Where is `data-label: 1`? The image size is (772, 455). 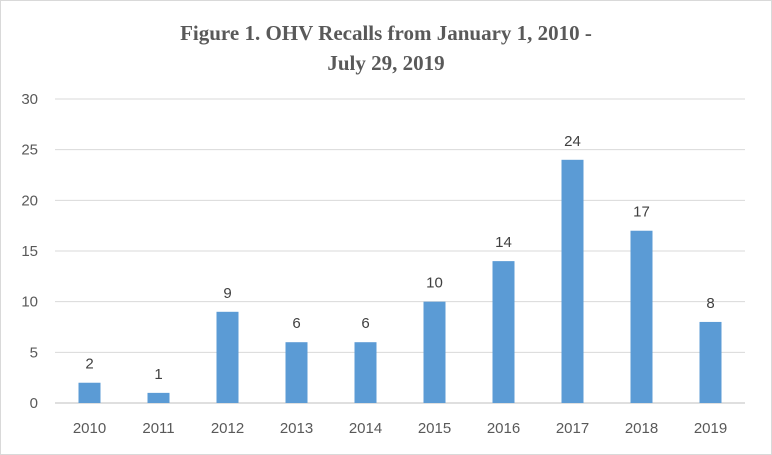
data-label: 1 is located at coordinates (158, 374).